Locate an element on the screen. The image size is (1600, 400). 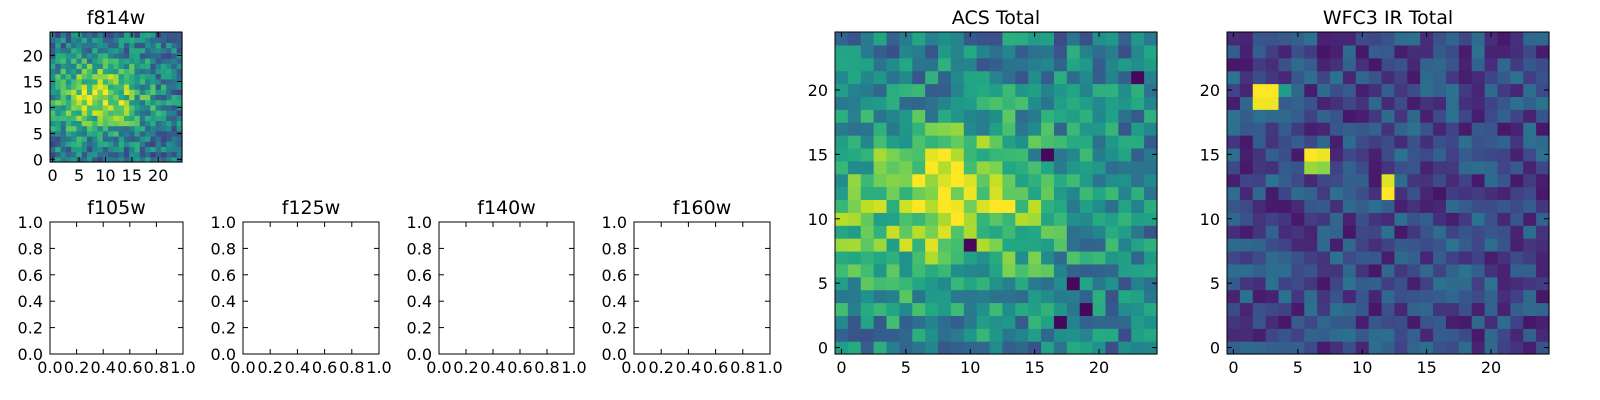
y-tick-label-1-3: 0.6 is located at coordinates (30, 275).